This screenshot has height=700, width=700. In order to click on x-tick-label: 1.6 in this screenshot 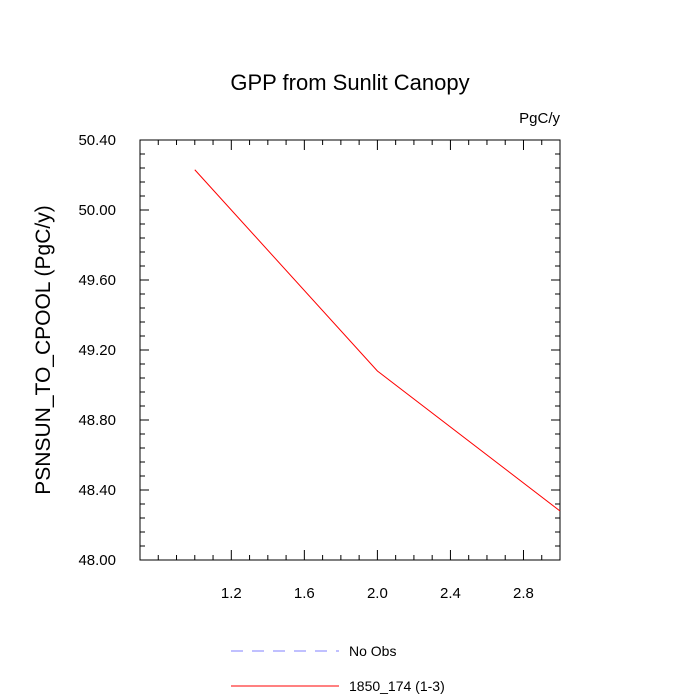, I will do `click(304, 593)`.